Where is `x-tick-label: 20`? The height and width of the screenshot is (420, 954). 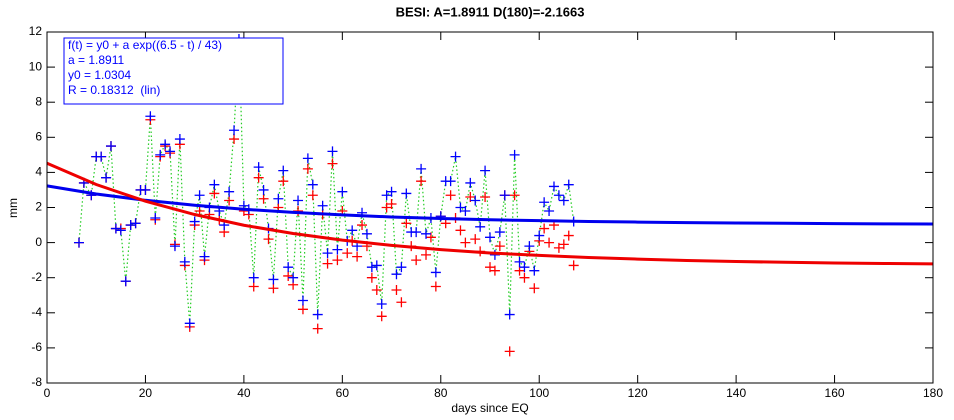
x-tick-label: 20 is located at coordinates (146, 393).